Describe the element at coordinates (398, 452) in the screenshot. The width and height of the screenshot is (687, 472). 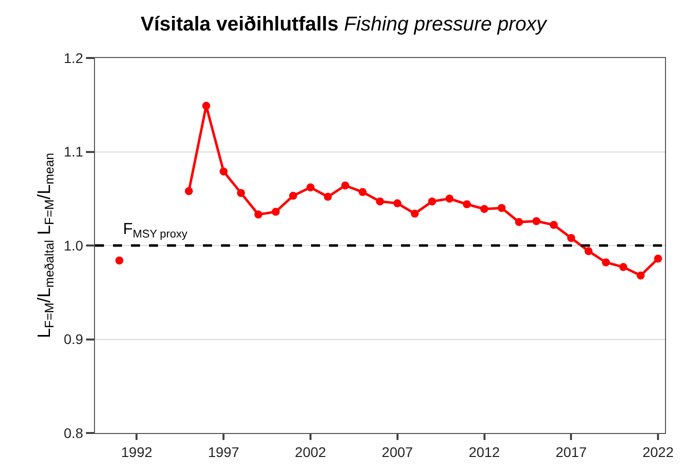
I see `x-tick-label: 2007` at that location.